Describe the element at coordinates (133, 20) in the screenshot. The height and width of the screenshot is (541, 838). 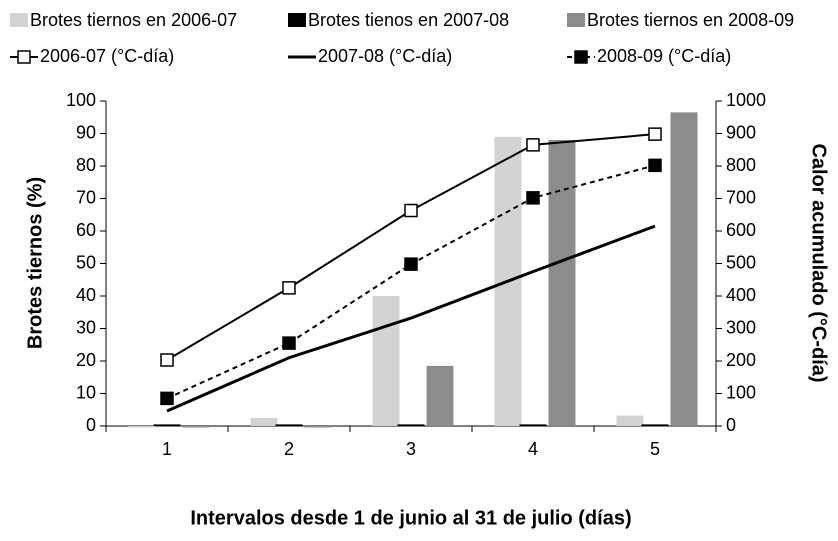
I see `legend-label: Brotes tiernos en 2006-07` at that location.